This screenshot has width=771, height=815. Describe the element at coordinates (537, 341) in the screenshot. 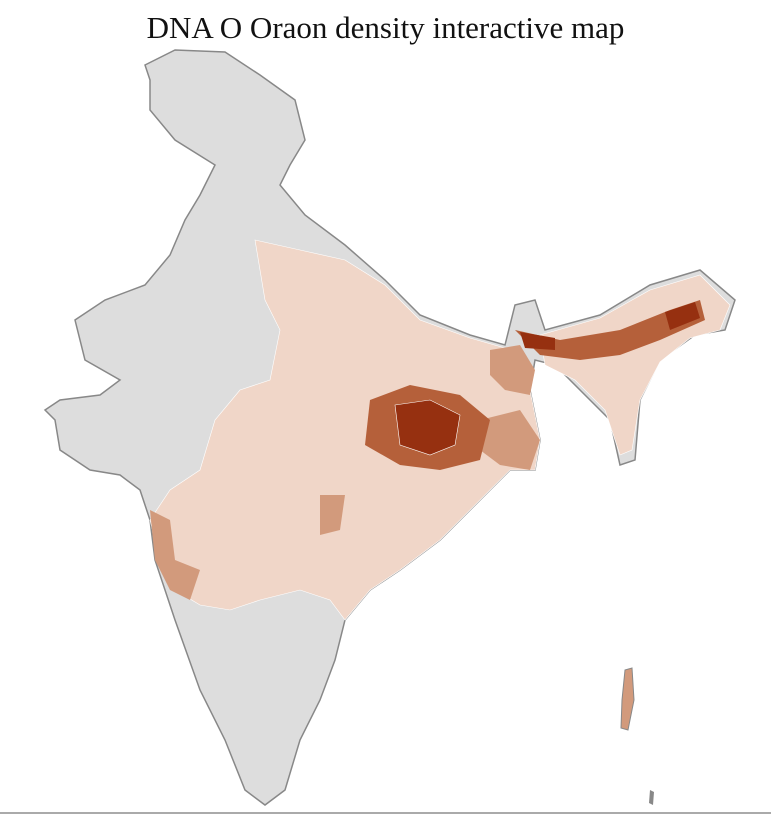

I see `region-very-high-density-dooars` at that location.